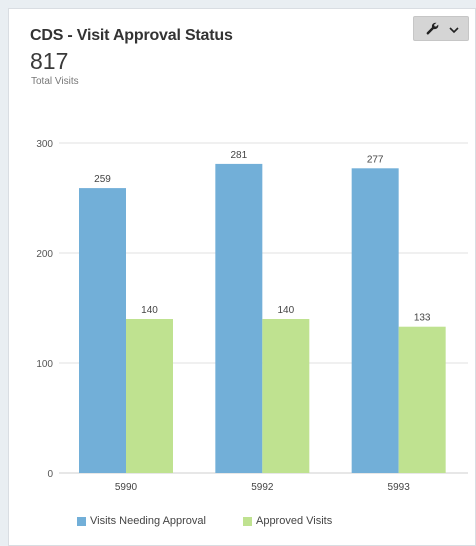 This screenshot has width=476, height=546. What do you see at coordinates (44, 254) in the screenshot?
I see `y-tick-label: 200` at bounding box center [44, 254].